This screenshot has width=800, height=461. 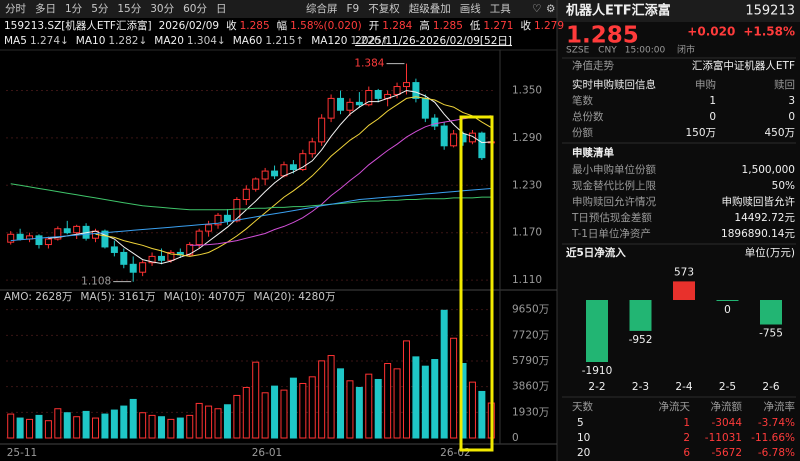 I want to click on toolbar-button: 超级叠加, so click(x=430, y=8).